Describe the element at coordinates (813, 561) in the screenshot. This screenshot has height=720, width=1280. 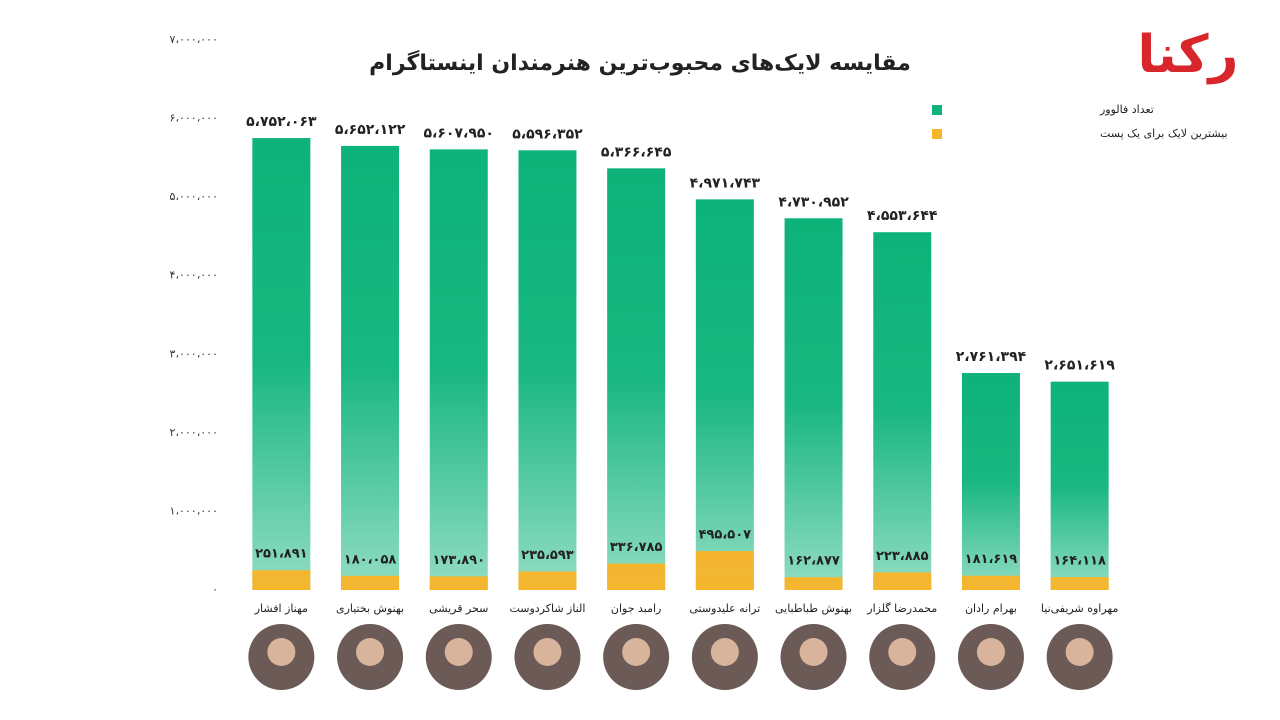
I see `data-label: ۱۶۲،۸۷۷` at that location.